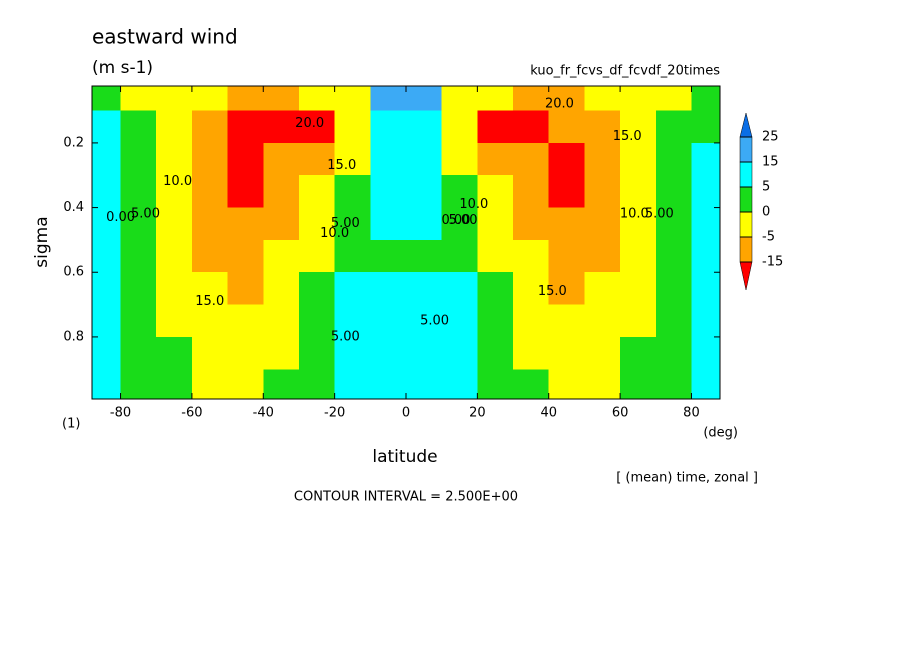 The image size is (904, 658). What do you see at coordinates (768, 237) in the screenshot?
I see `colorbar-label: -5` at bounding box center [768, 237].